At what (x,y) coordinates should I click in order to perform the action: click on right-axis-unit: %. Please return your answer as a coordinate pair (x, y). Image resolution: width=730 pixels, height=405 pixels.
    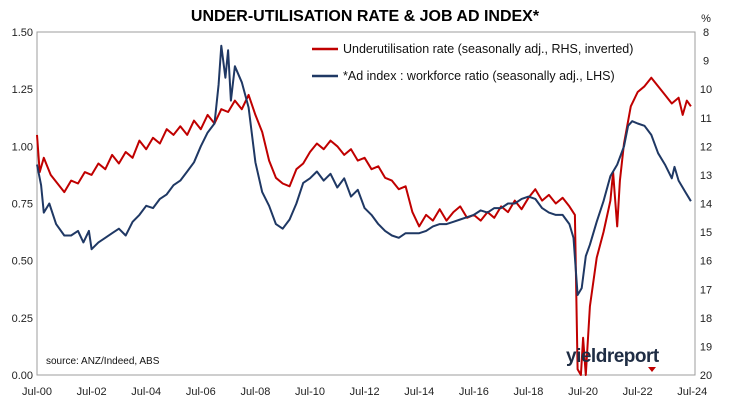
    Looking at the image, I should click on (706, 19).